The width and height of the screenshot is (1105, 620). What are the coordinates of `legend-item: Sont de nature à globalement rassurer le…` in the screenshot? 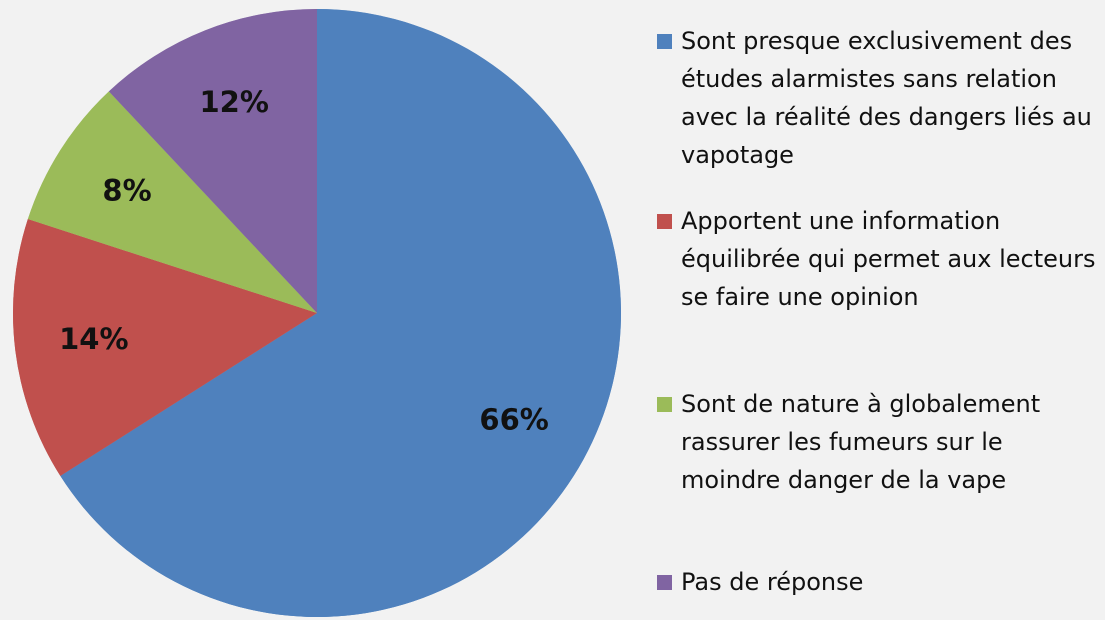 It's located at (877, 442).